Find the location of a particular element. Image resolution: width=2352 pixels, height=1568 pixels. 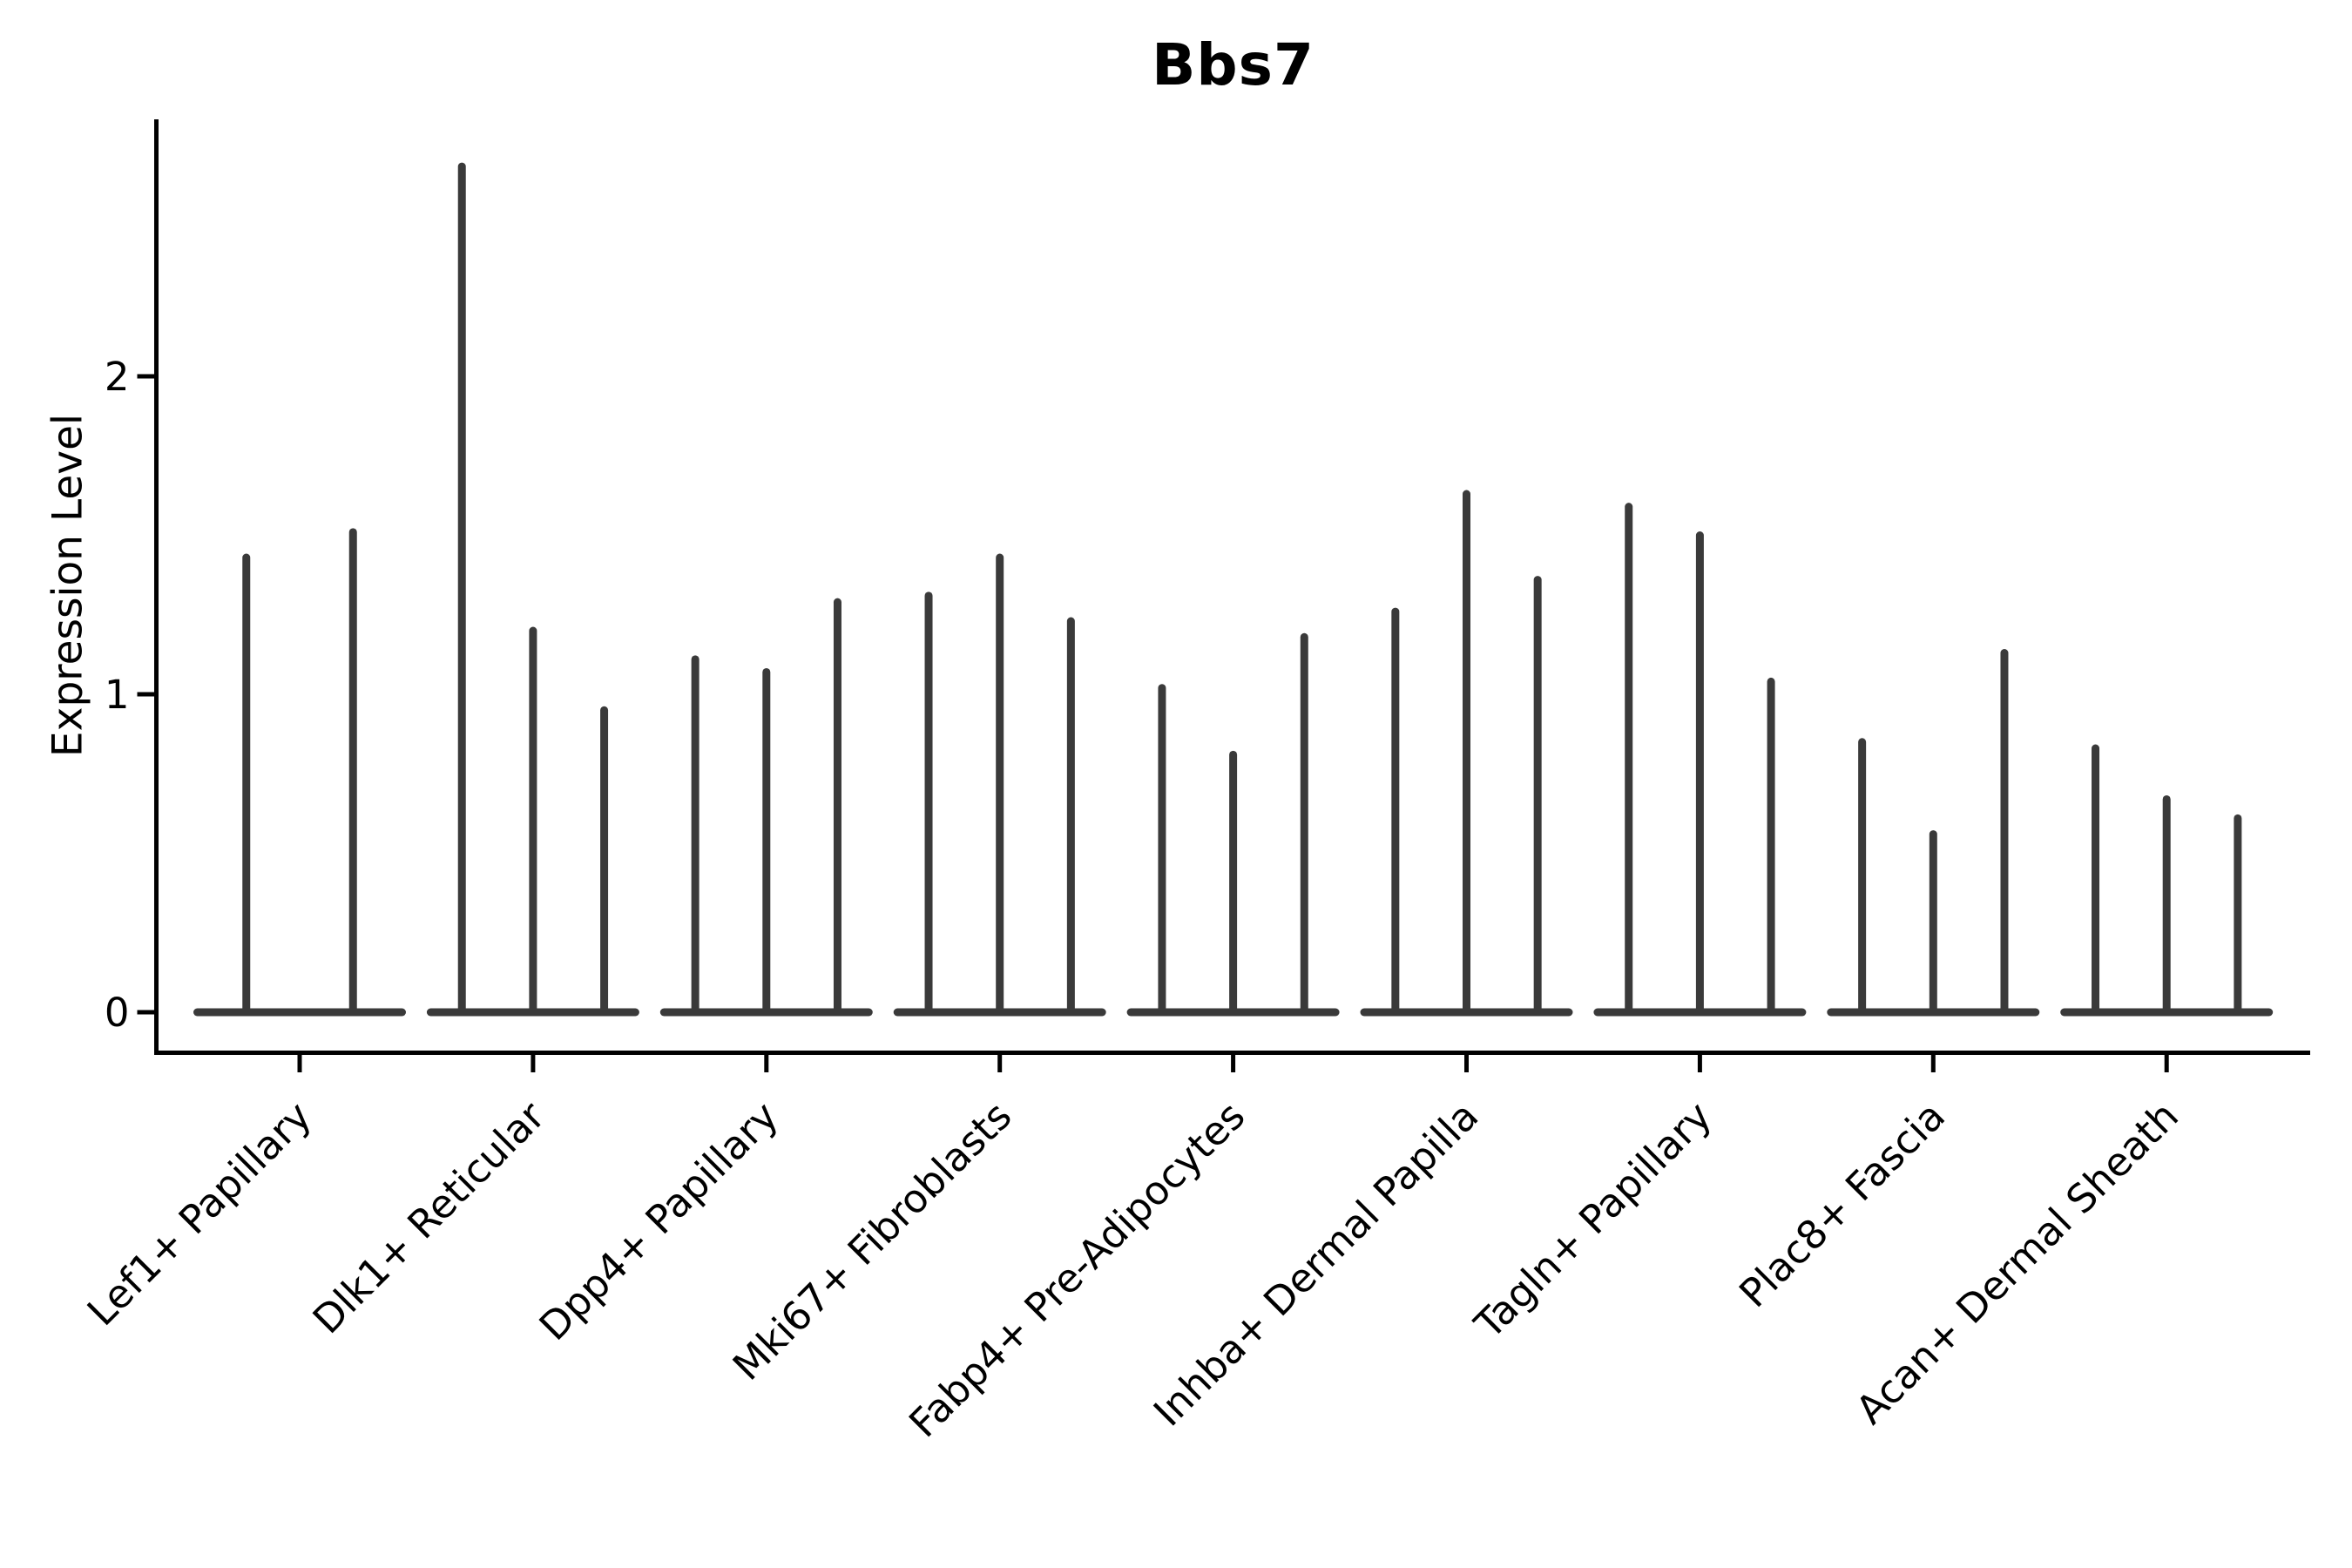

y-tick-label: 0 is located at coordinates (118, 1013).